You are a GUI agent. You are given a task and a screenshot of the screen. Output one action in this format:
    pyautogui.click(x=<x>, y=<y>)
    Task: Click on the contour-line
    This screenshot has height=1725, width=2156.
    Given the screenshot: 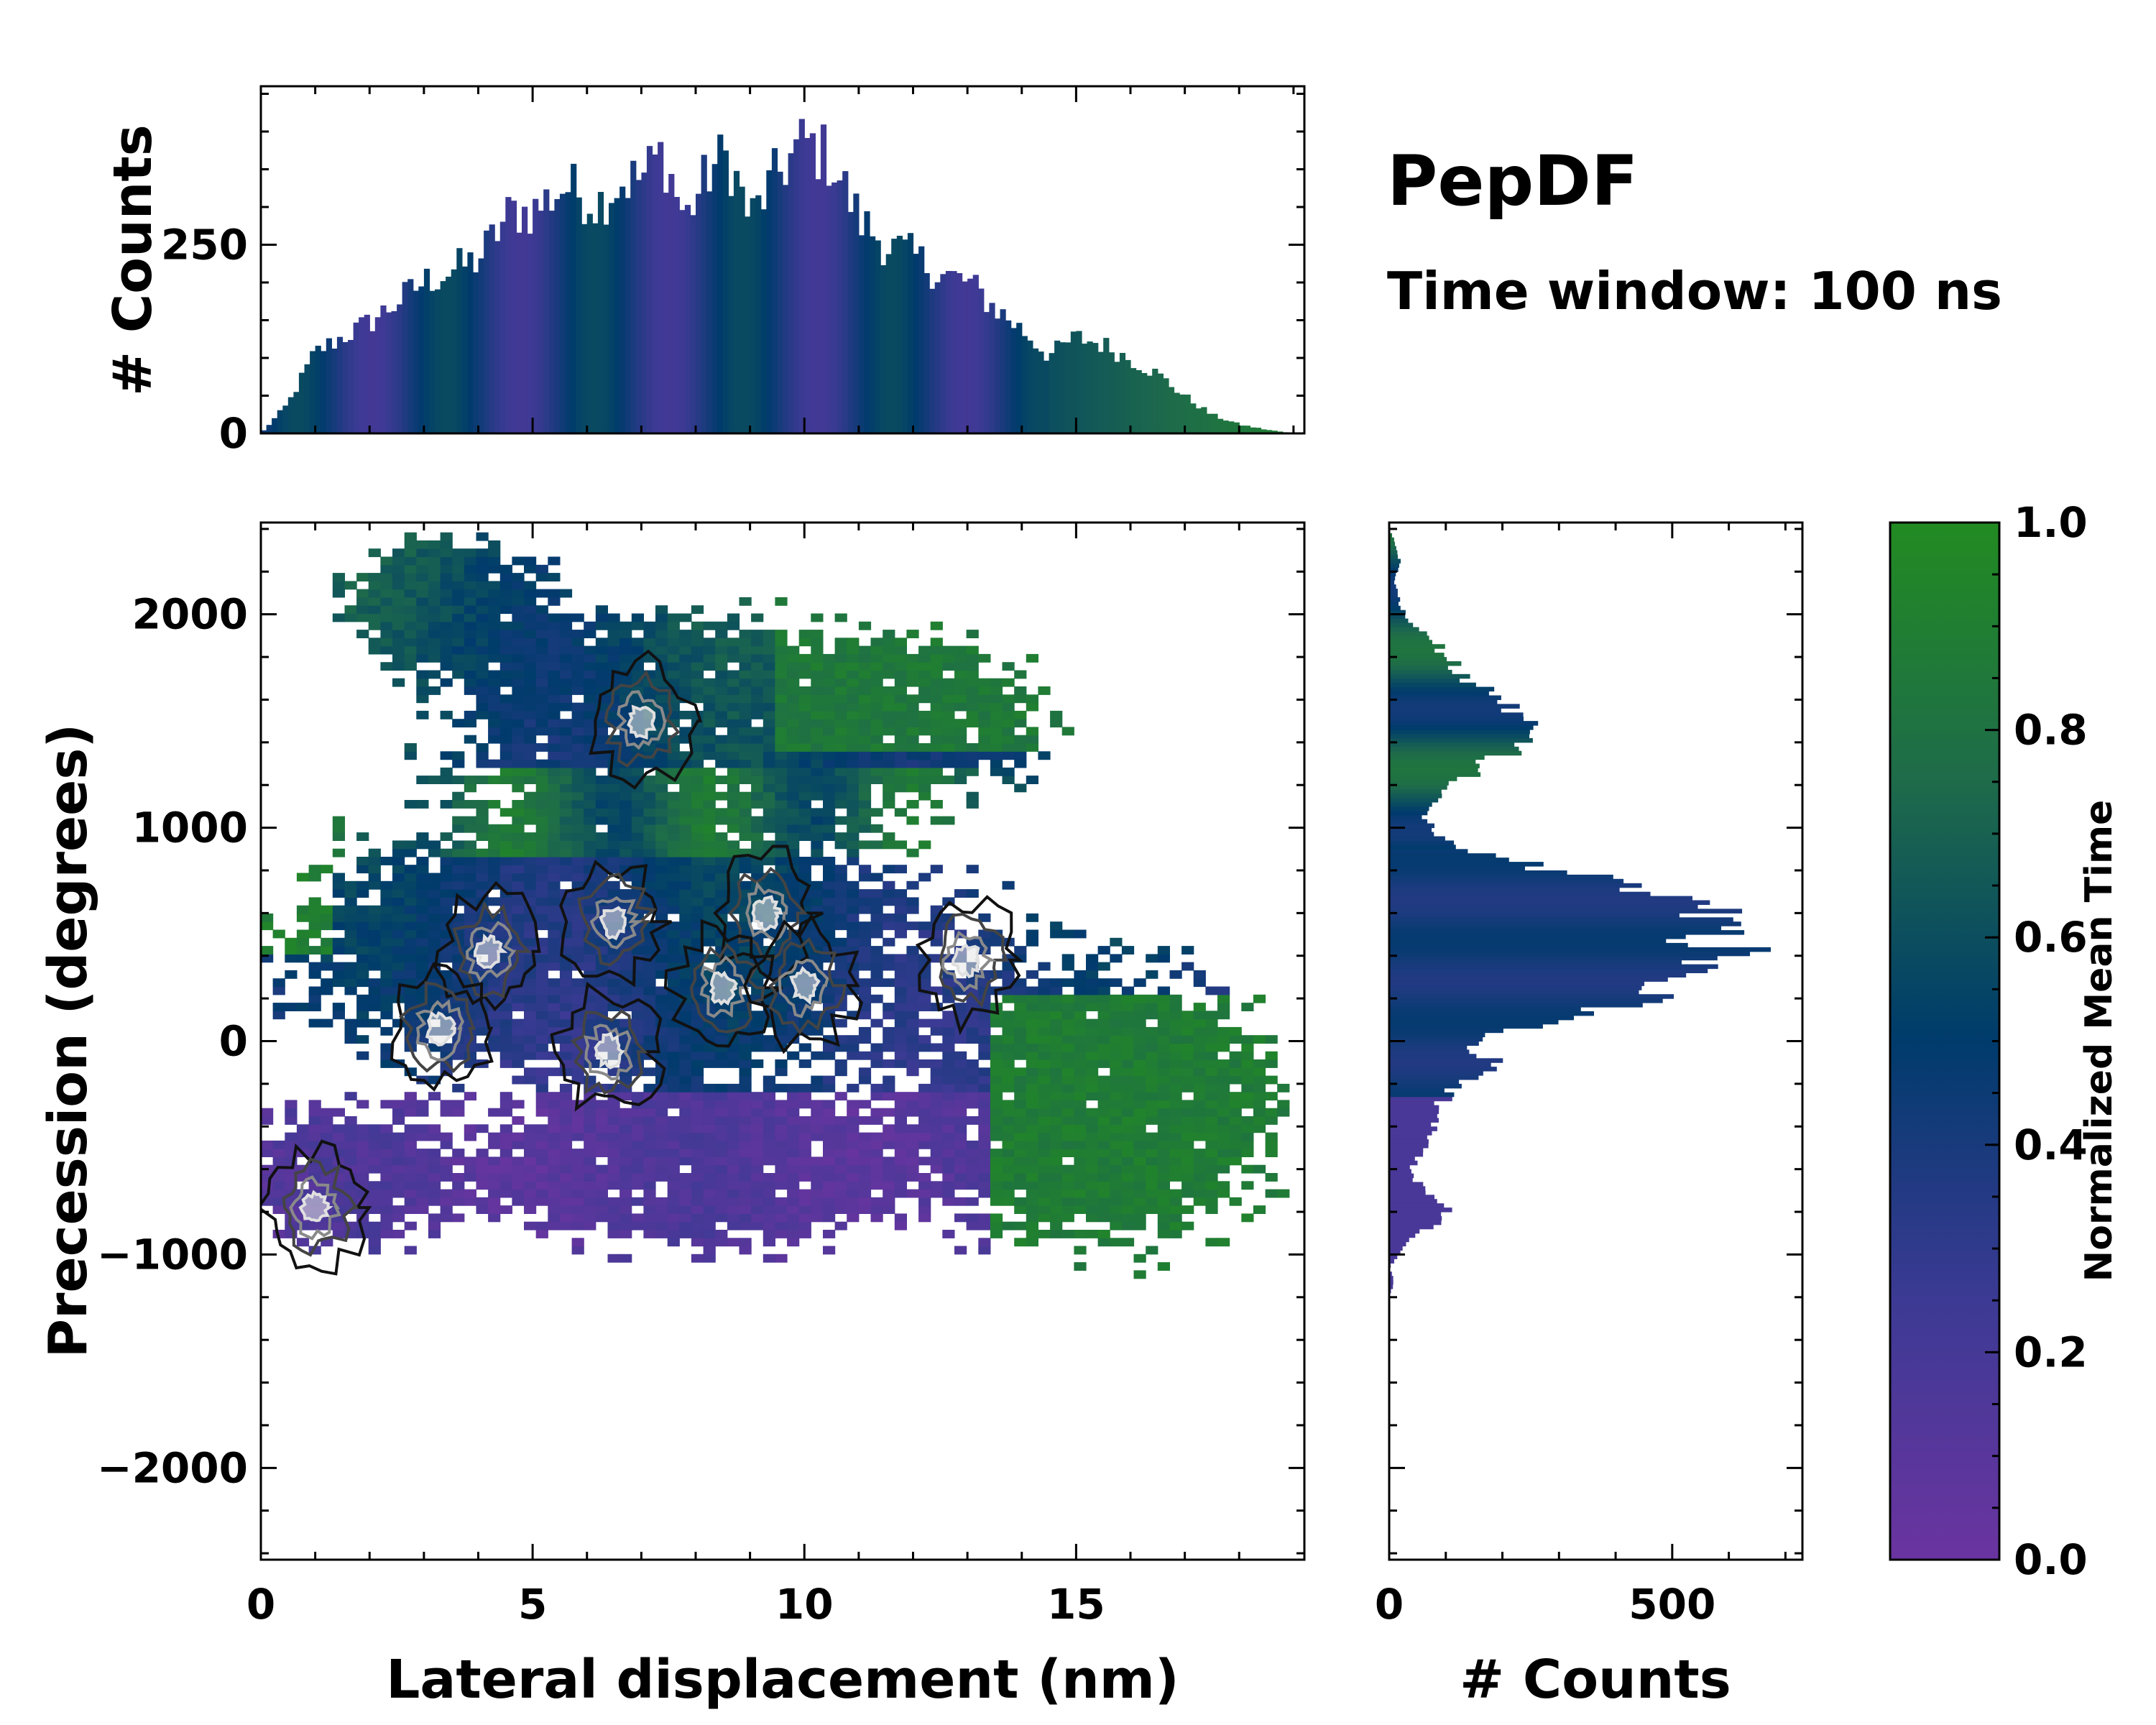 What is the action you would take?
    pyautogui.click(x=441, y=1028)
    